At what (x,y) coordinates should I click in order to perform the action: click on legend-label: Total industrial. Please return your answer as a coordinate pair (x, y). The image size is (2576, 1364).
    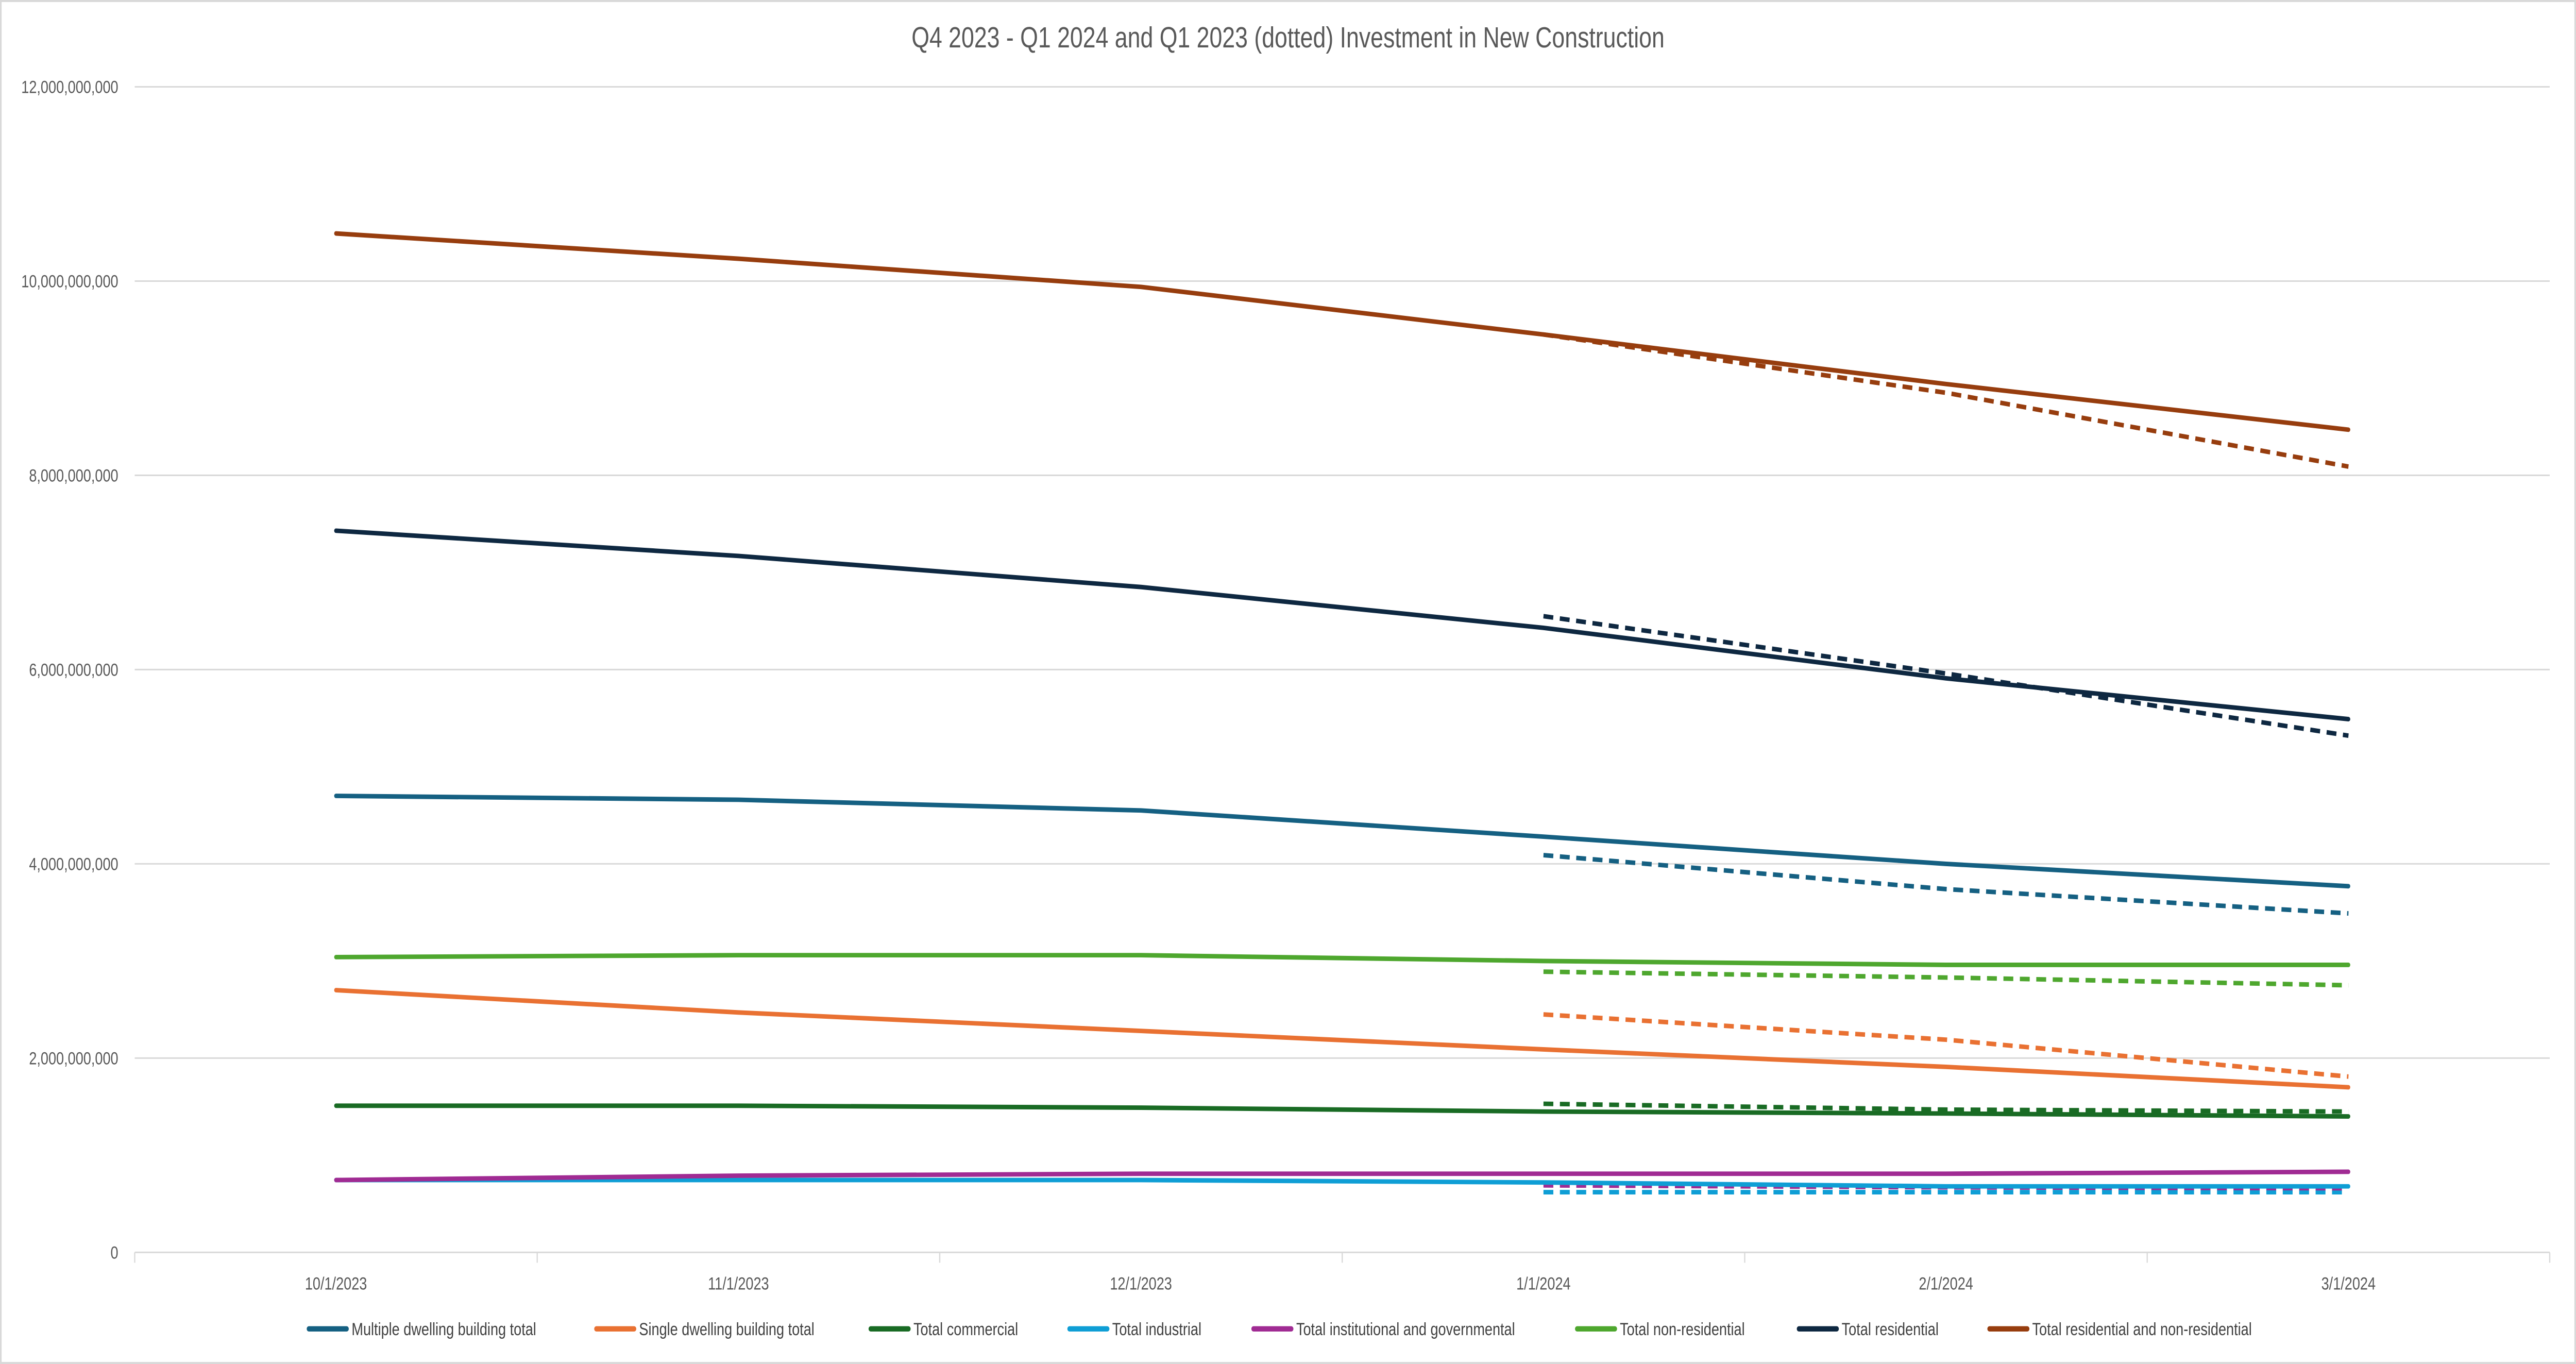
    Looking at the image, I should click on (1157, 1329).